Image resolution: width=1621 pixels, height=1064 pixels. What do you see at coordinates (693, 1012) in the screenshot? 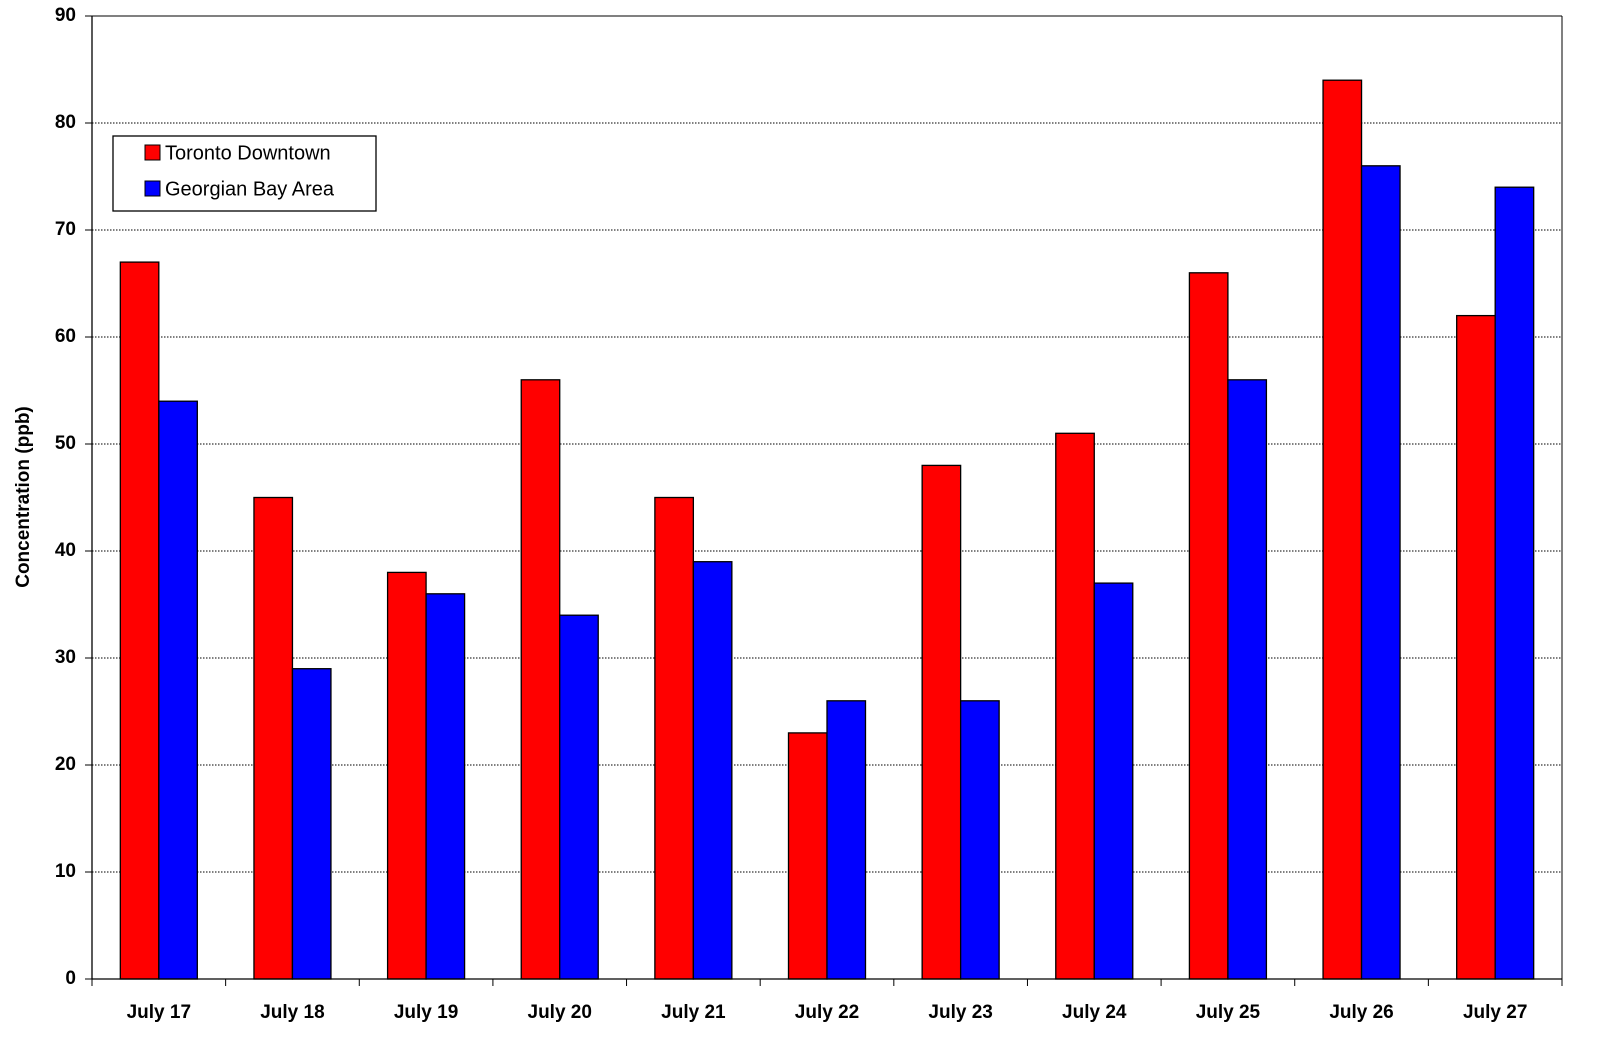
I see `x-tick-label: July 21` at bounding box center [693, 1012].